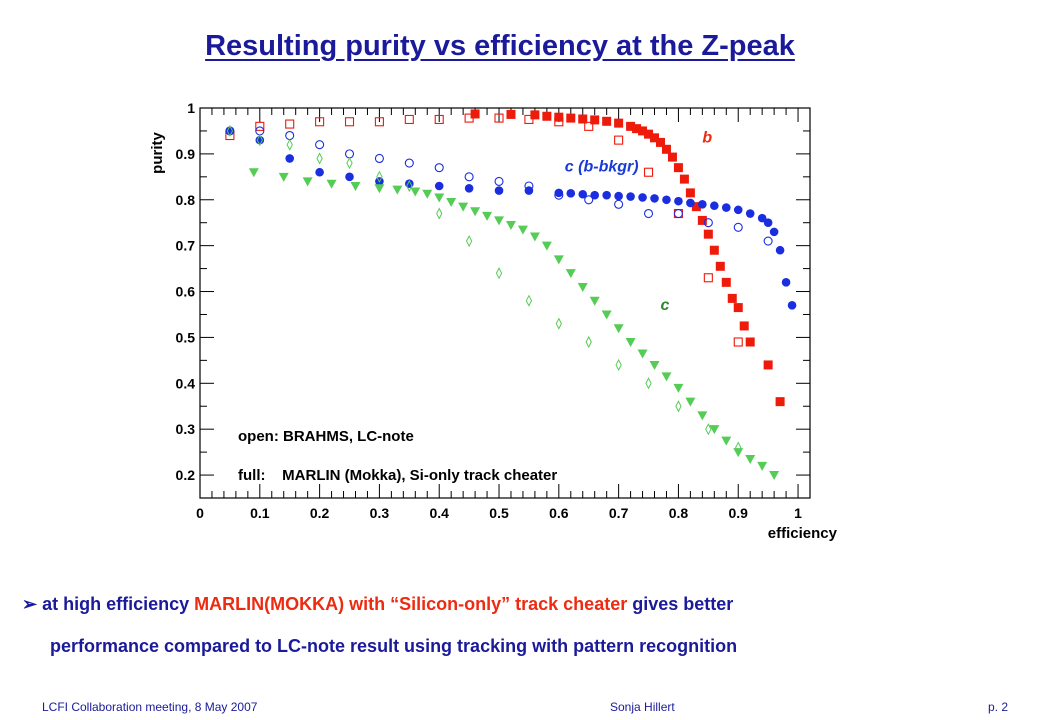 This screenshot has height=720, width=1040. What do you see at coordinates (664, 305) in the screenshot?
I see `series-annotation: c` at bounding box center [664, 305].